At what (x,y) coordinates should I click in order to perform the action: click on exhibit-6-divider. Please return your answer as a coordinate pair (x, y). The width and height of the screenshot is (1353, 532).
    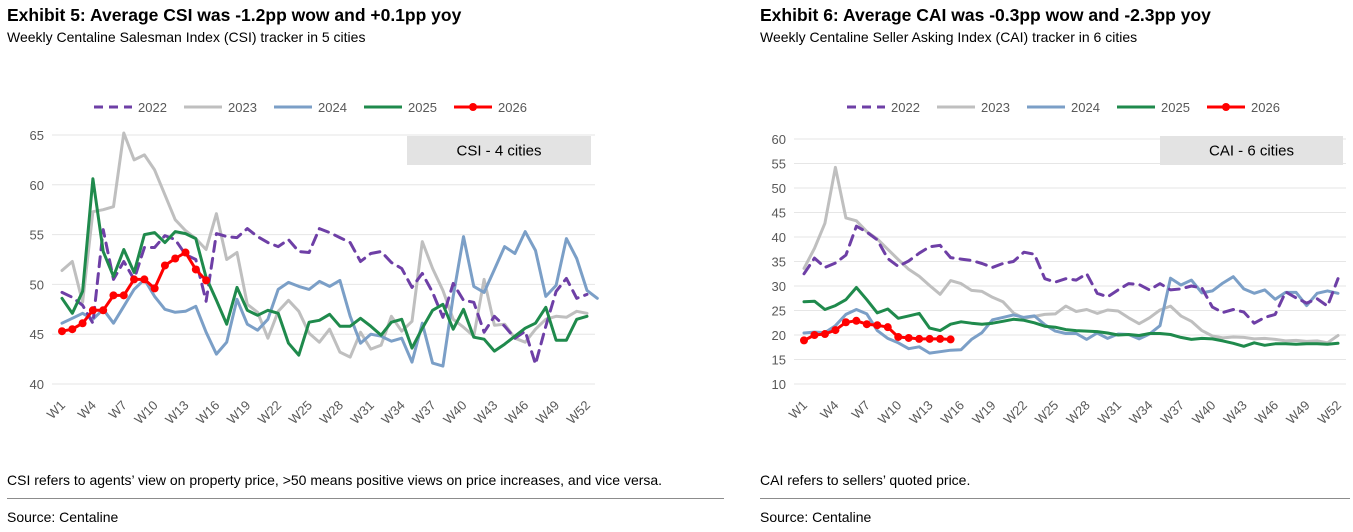
    Looking at the image, I should click on (1055, 498).